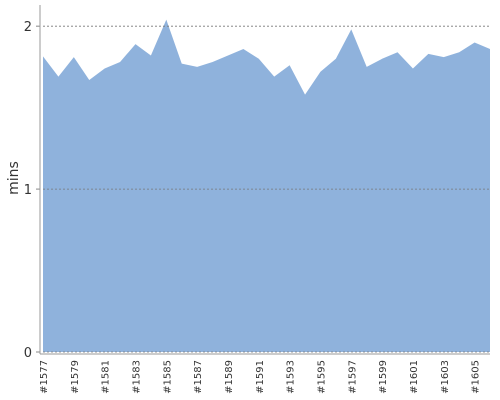 The image size is (500, 400). What do you see at coordinates (44, 377) in the screenshot?
I see `x-tick-label: #1577` at bounding box center [44, 377].